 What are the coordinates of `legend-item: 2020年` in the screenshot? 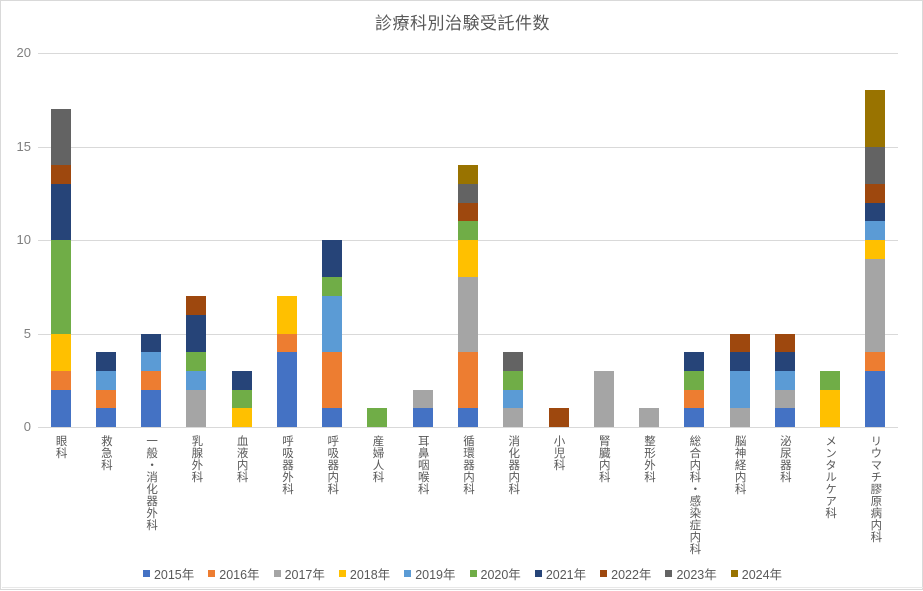 It's located at (495, 573).